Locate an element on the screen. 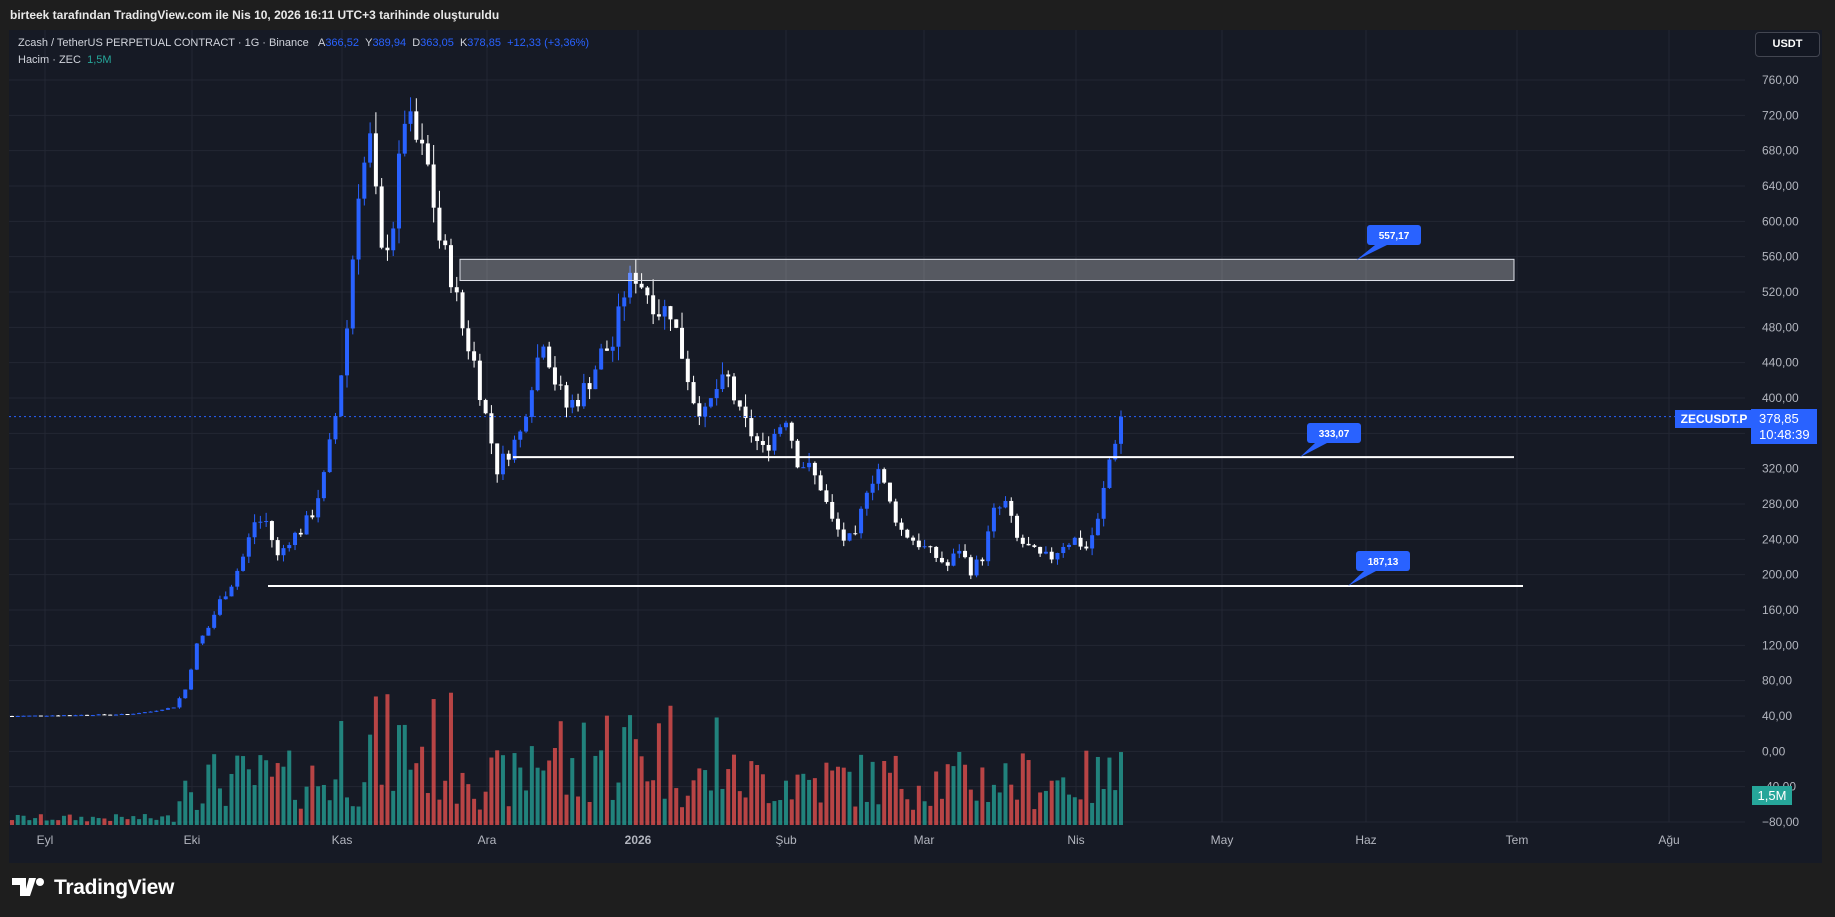 This screenshot has height=917, width=1835. price-tick-label: 240,00 is located at coordinates (1780, 539).